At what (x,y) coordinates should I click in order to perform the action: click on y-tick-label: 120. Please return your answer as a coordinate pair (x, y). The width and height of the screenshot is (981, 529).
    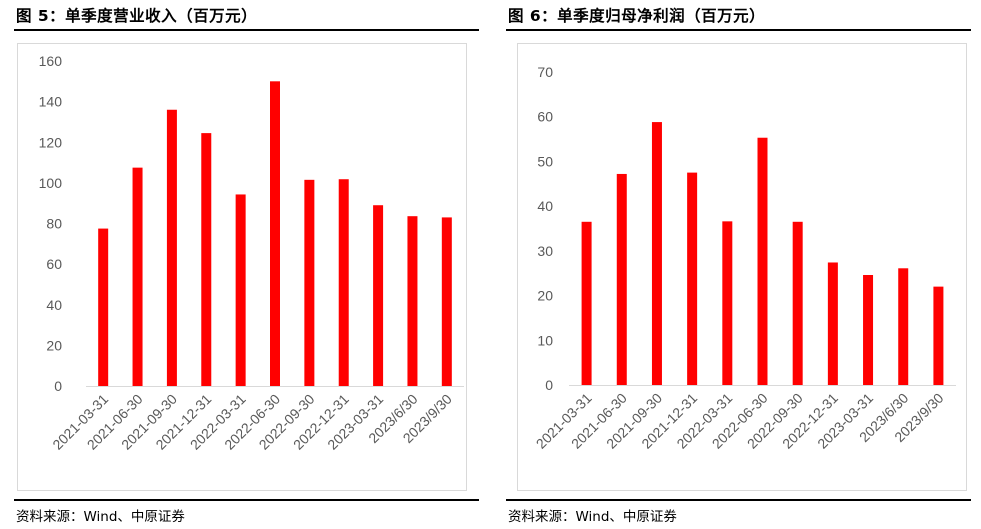
    Looking at the image, I should click on (51, 142).